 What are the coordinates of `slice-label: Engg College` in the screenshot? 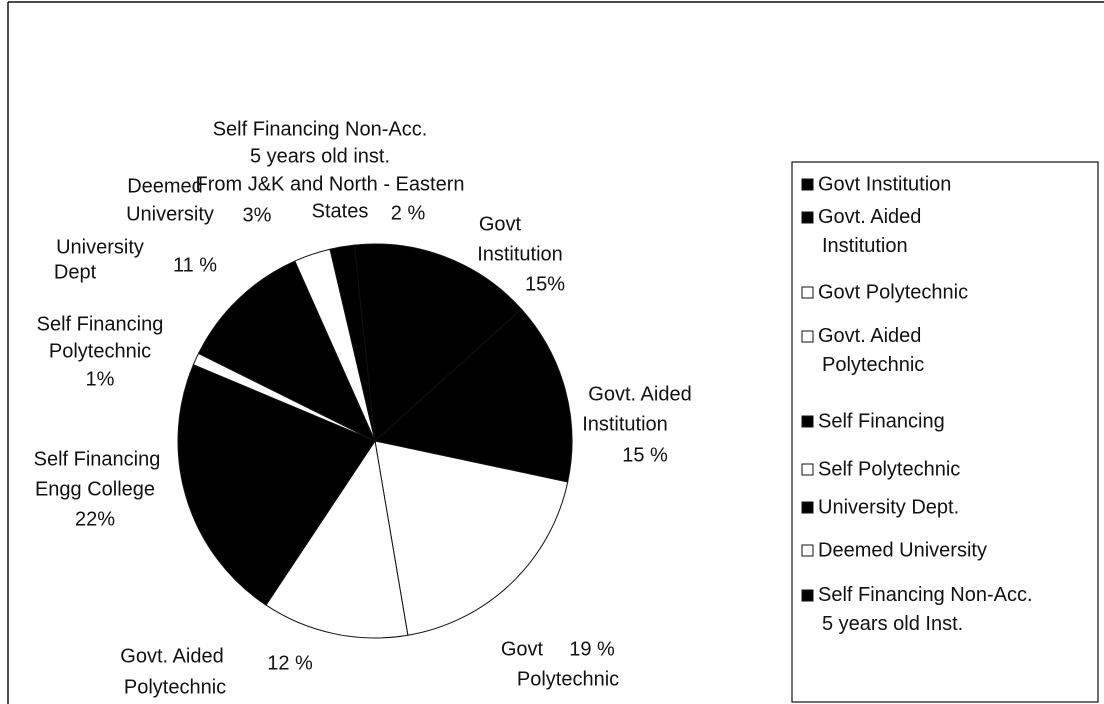 It's located at (95, 489).